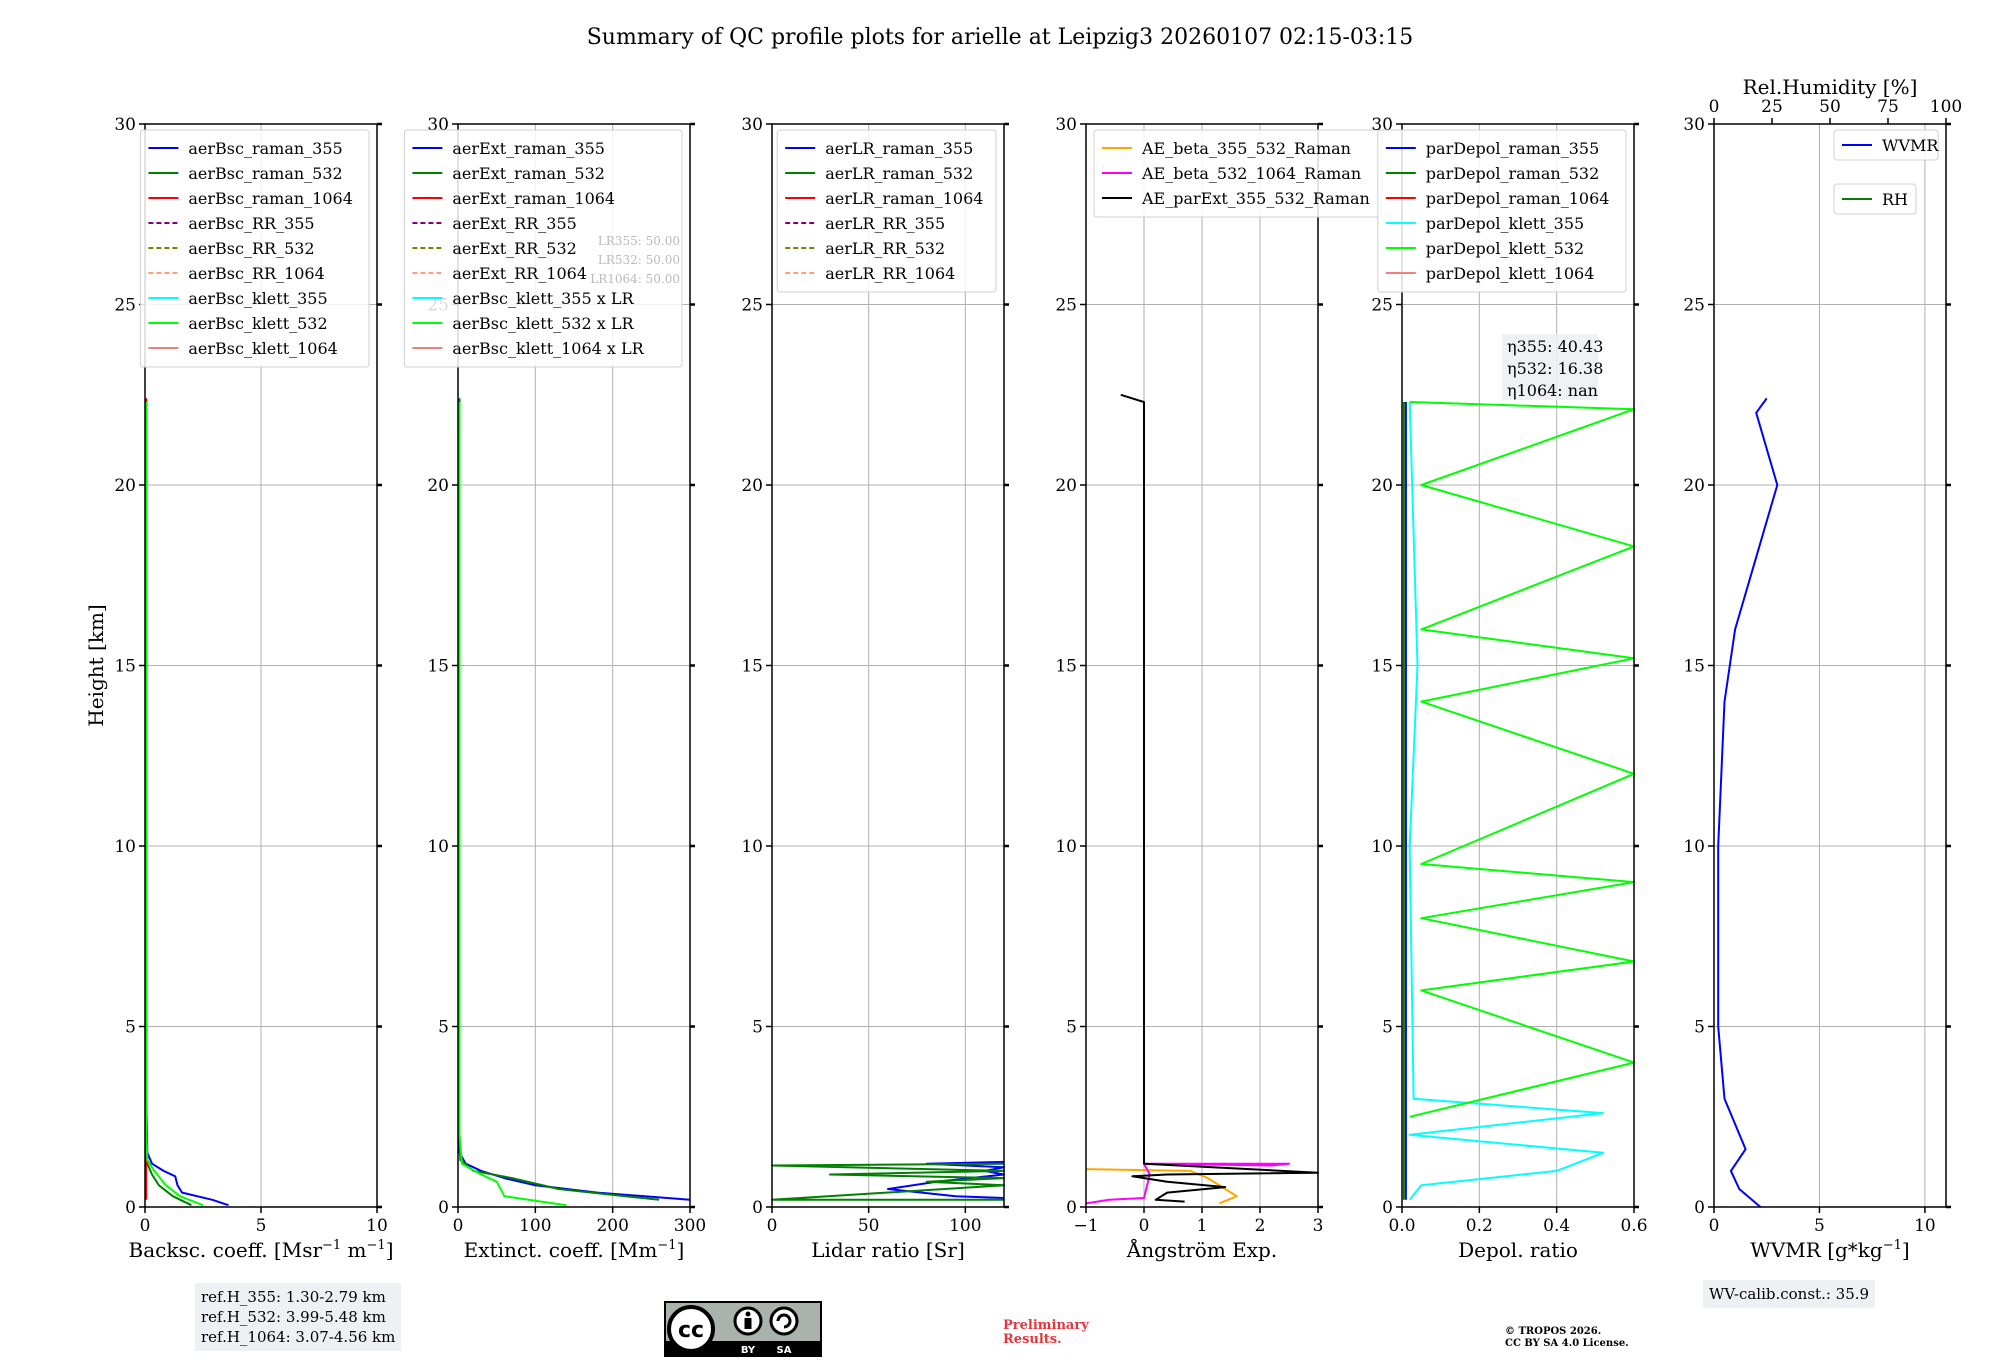 Image resolution: width=2000 pixels, height=1360 pixels. What do you see at coordinates (1505, 248) in the screenshot?
I see `legend-label-parDepol_klett_532: parDepol_klett_532` at bounding box center [1505, 248].